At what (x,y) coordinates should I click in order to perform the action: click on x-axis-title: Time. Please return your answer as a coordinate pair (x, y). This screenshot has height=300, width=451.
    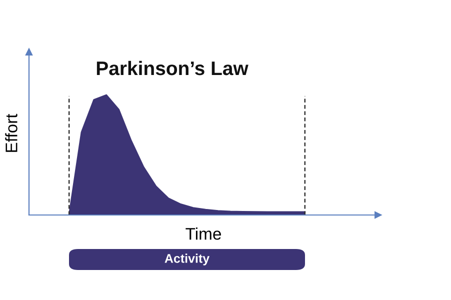
    Looking at the image, I should click on (203, 234).